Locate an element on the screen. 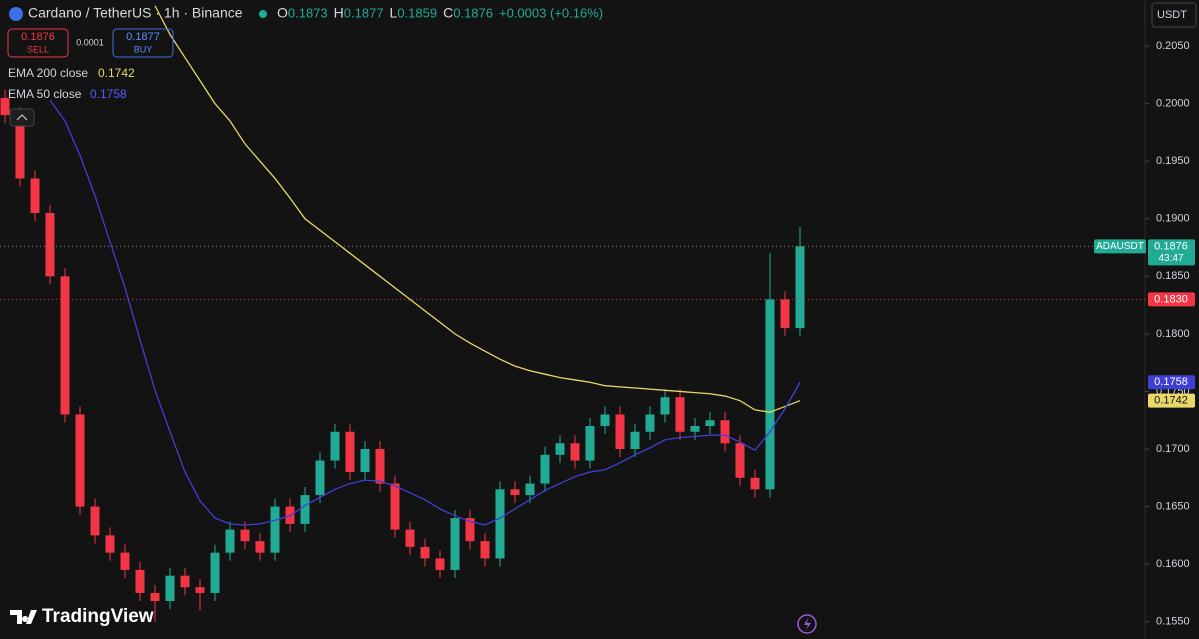 The width and height of the screenshot is (1199, 639). ema-price-label: 0.1742 is located at coordinates (1171, 401).